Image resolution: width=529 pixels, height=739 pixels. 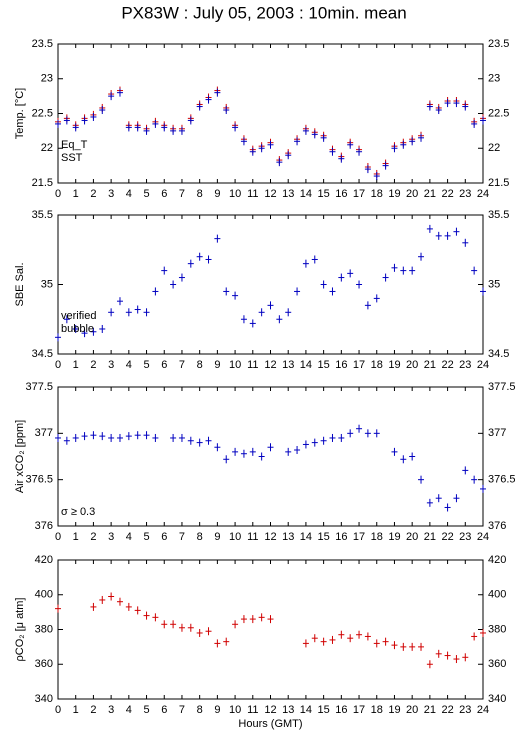 What do you see at coordinates (498, 215) in the screenshot?
I see `y-tick-label-right: 35.5` at bounding box center [498, 215].